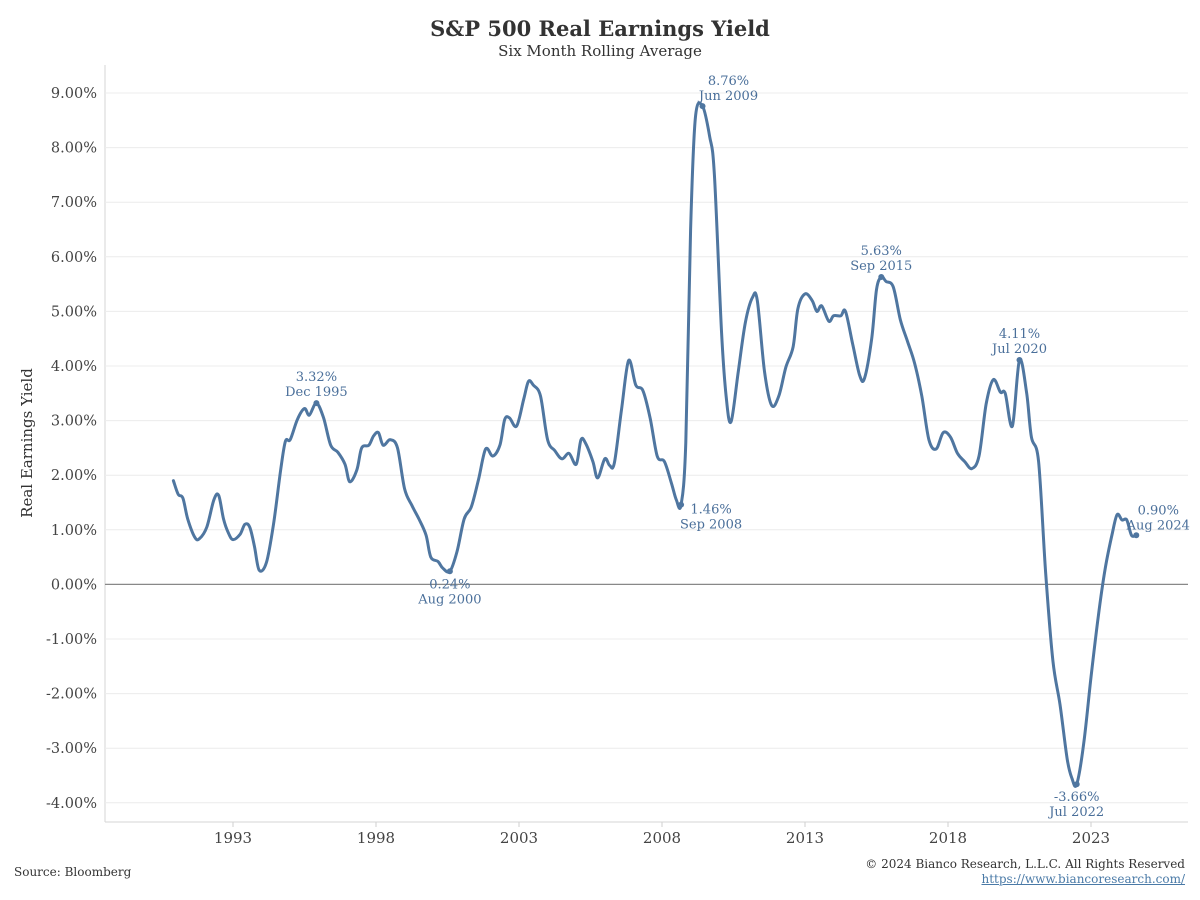  I want to click on y-tick-label: 0.00%, so click(74, 585).